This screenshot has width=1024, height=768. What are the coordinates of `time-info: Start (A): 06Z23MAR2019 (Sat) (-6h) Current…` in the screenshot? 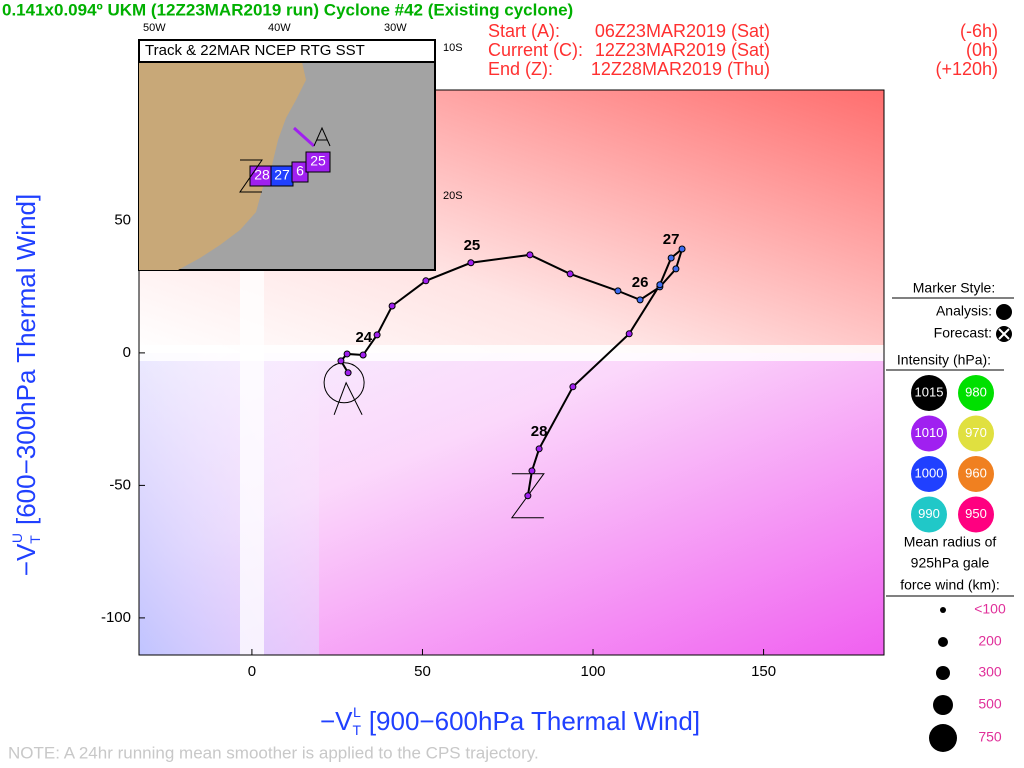 It's located at (743, 50).